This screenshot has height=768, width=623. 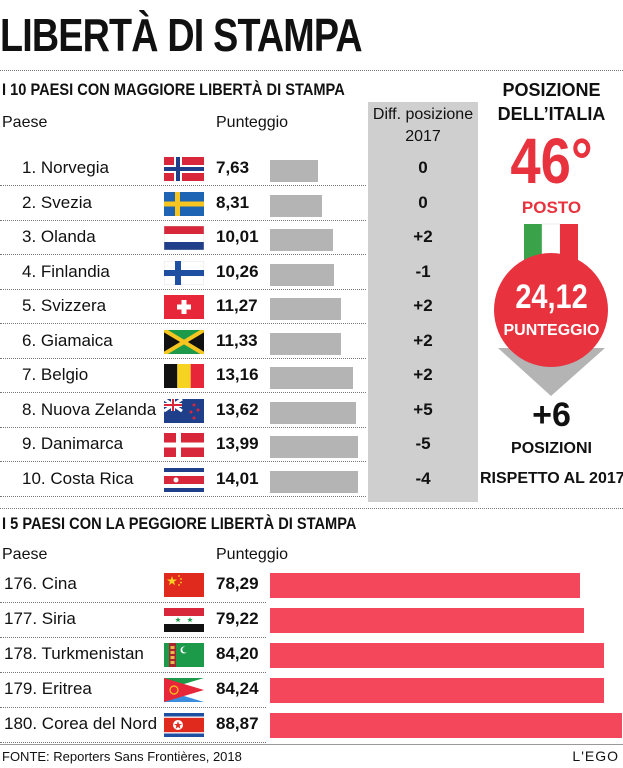 I want to click on country-label: 9. Danimarca, so click(x=73, y=443).